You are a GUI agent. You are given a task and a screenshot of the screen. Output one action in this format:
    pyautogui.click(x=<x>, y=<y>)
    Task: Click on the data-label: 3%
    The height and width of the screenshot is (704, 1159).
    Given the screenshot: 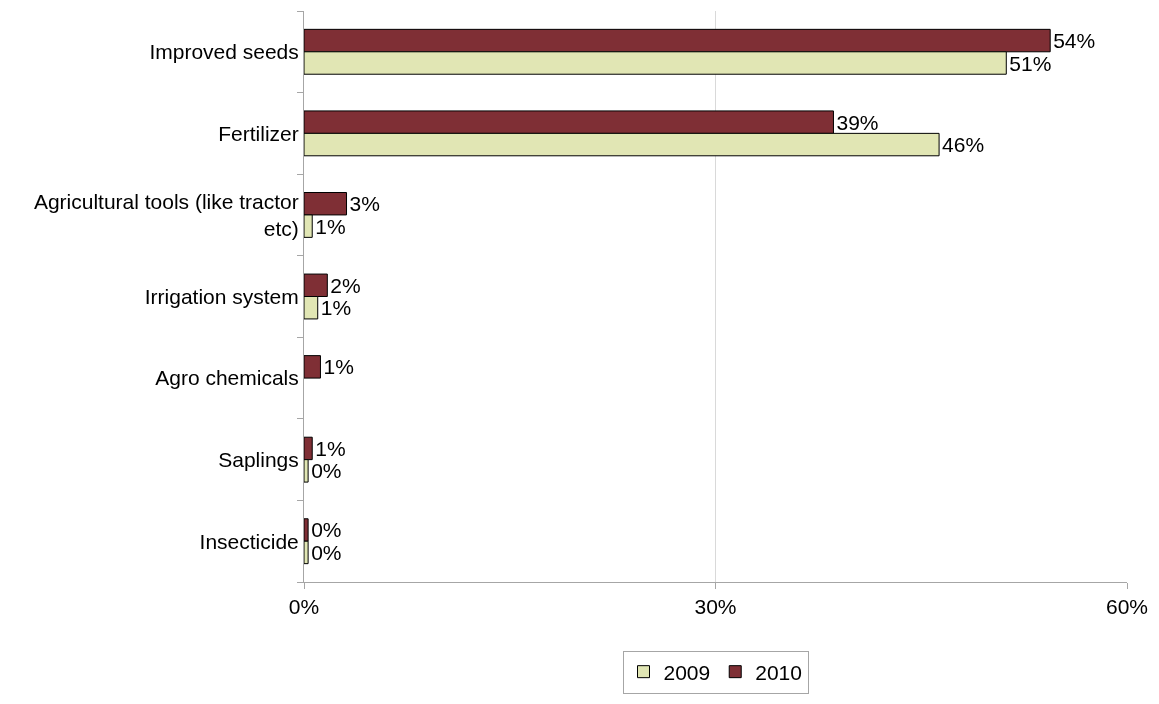 What is the action you would take?
    pyautogui.click(x=364, y=204)
    